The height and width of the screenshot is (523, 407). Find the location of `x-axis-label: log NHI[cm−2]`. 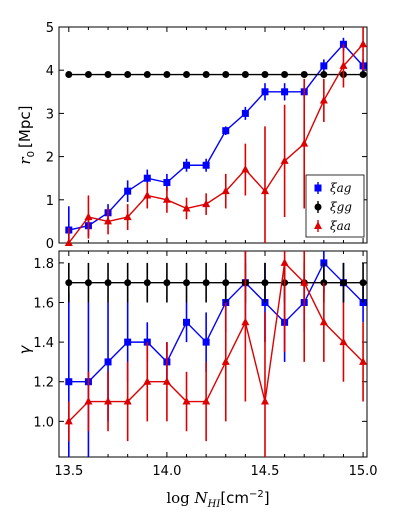

x-axis-label: log NHI[cm−2] is located at coordinates (217, 499).